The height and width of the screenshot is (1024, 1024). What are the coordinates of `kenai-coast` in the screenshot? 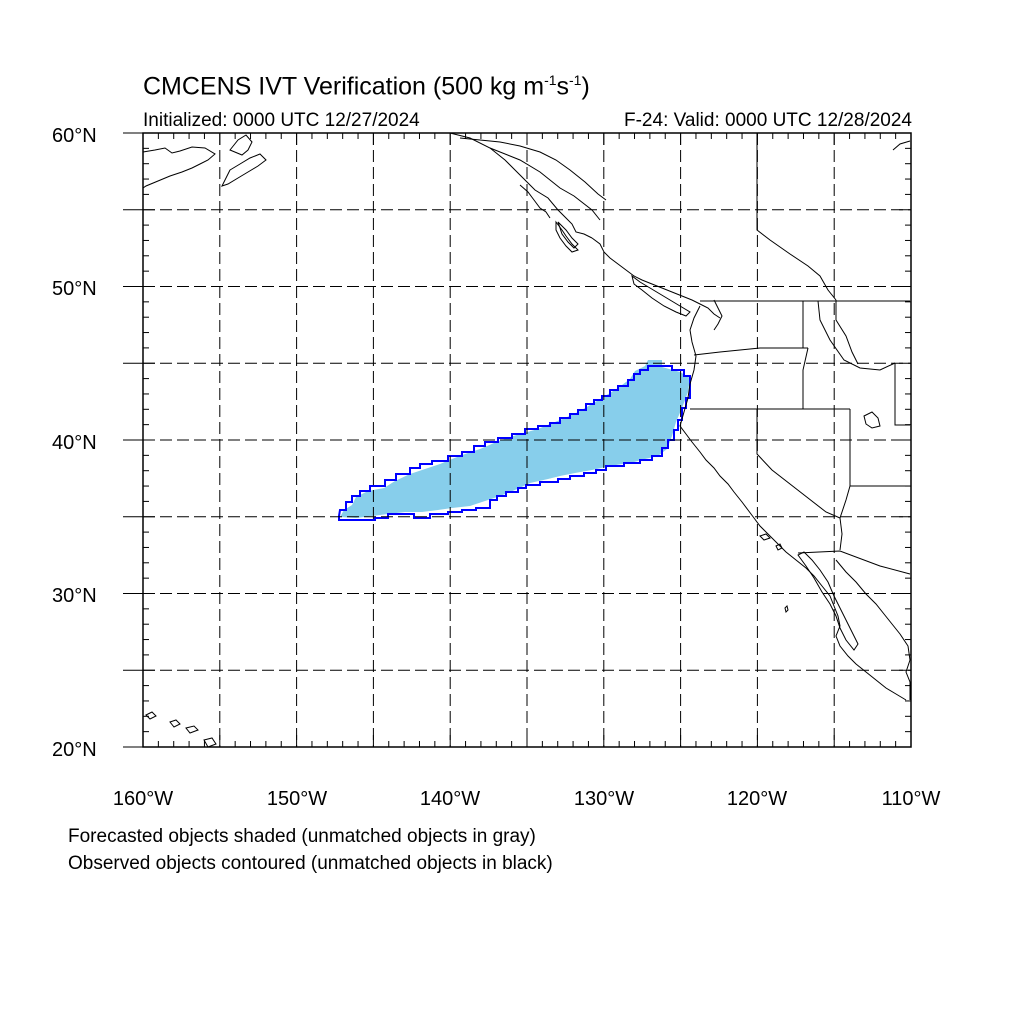 It's located at (241, 145).